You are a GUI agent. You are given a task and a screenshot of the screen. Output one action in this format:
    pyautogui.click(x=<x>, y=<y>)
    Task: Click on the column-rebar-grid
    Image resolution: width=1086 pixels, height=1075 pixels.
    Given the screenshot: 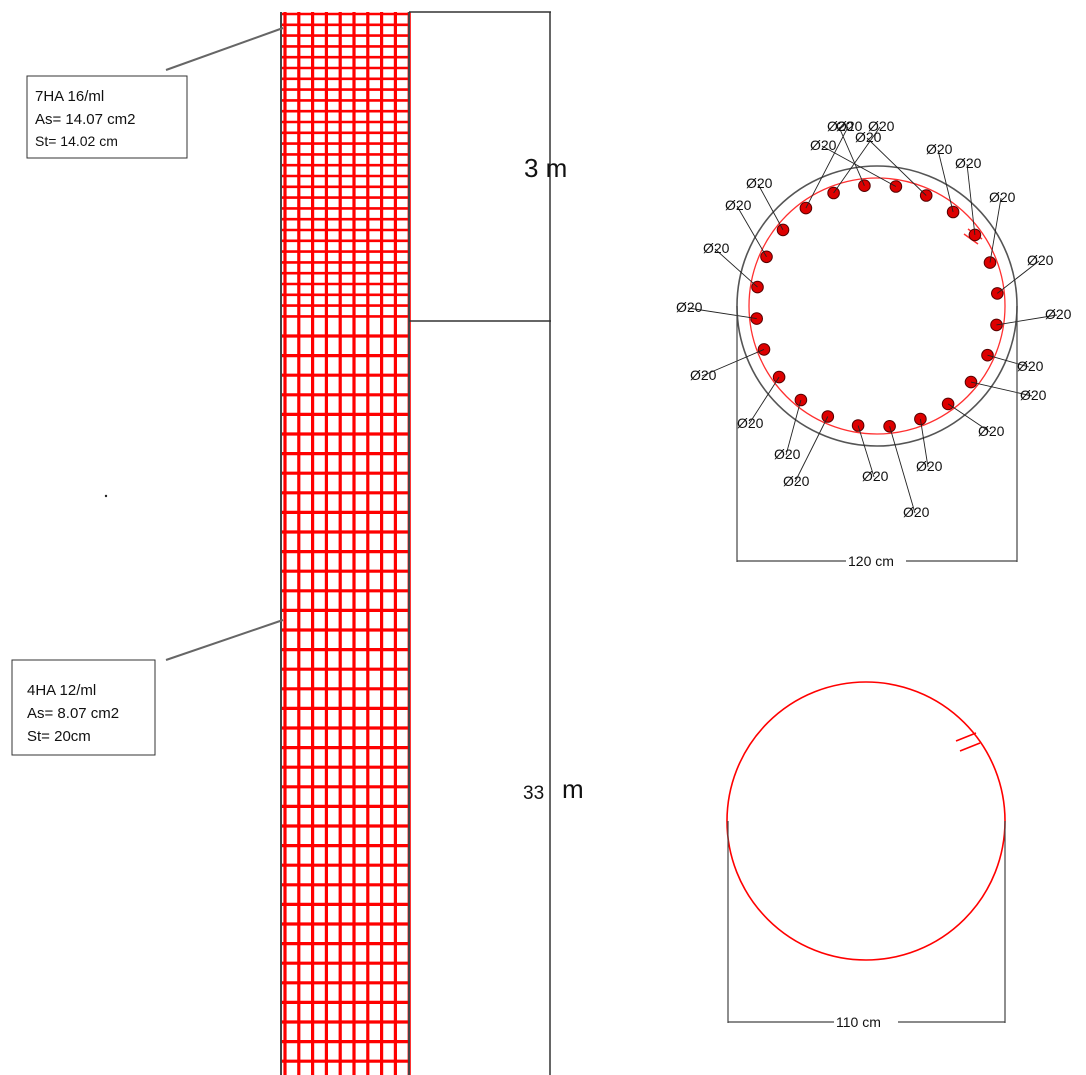 What is the action you would take?
    pyautogui.click(x=346, y=543)
    